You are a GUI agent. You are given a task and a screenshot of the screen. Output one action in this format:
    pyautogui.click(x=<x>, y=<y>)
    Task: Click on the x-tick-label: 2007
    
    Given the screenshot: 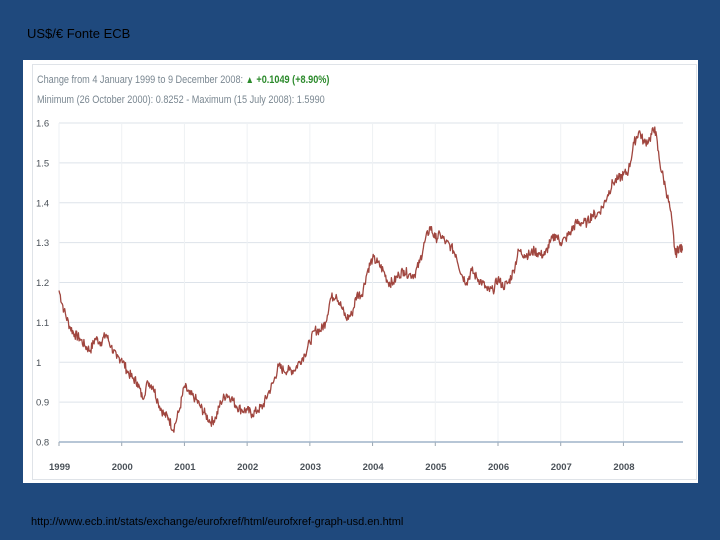 What is the action you would take?
    pyautogui.click(x=561, y=467)
    